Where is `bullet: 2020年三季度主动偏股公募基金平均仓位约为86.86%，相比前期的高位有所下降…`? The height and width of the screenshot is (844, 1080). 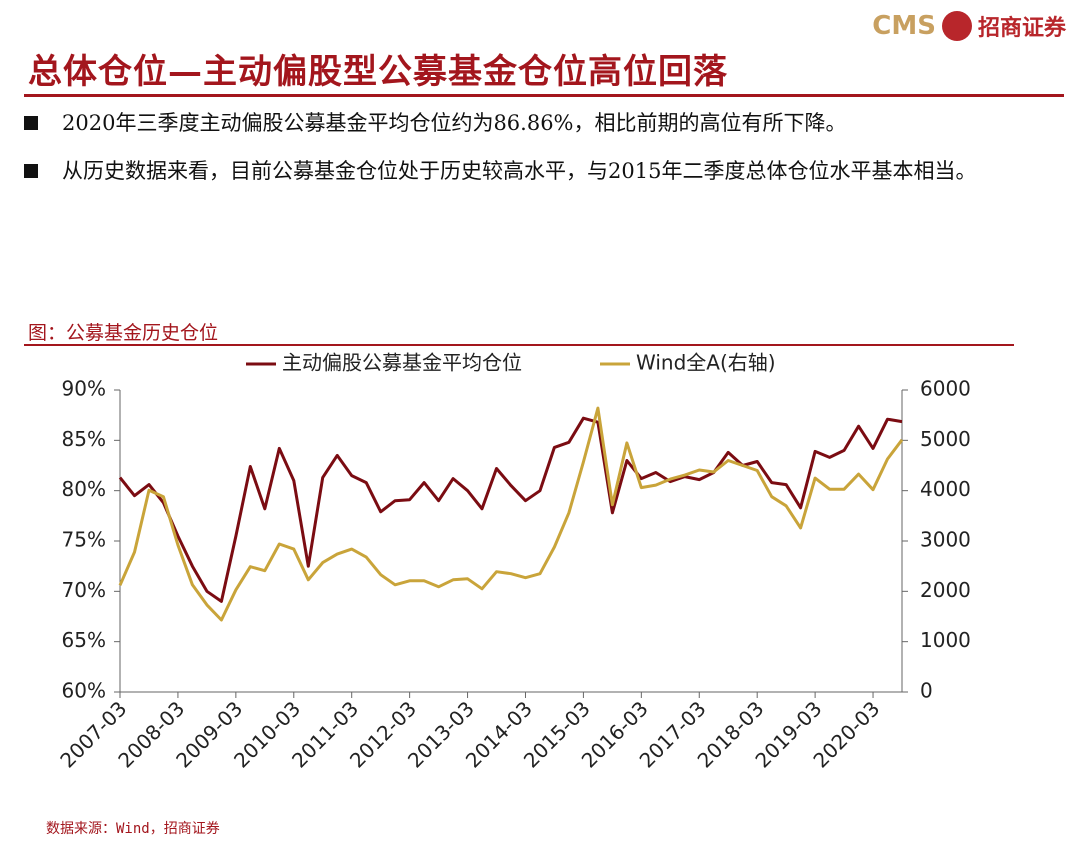 bullet: 2020年三季度主动偏股公募基金平均仓位约为86.86%，相比前期的高位有所下降… is located at coordinates (524, 123).